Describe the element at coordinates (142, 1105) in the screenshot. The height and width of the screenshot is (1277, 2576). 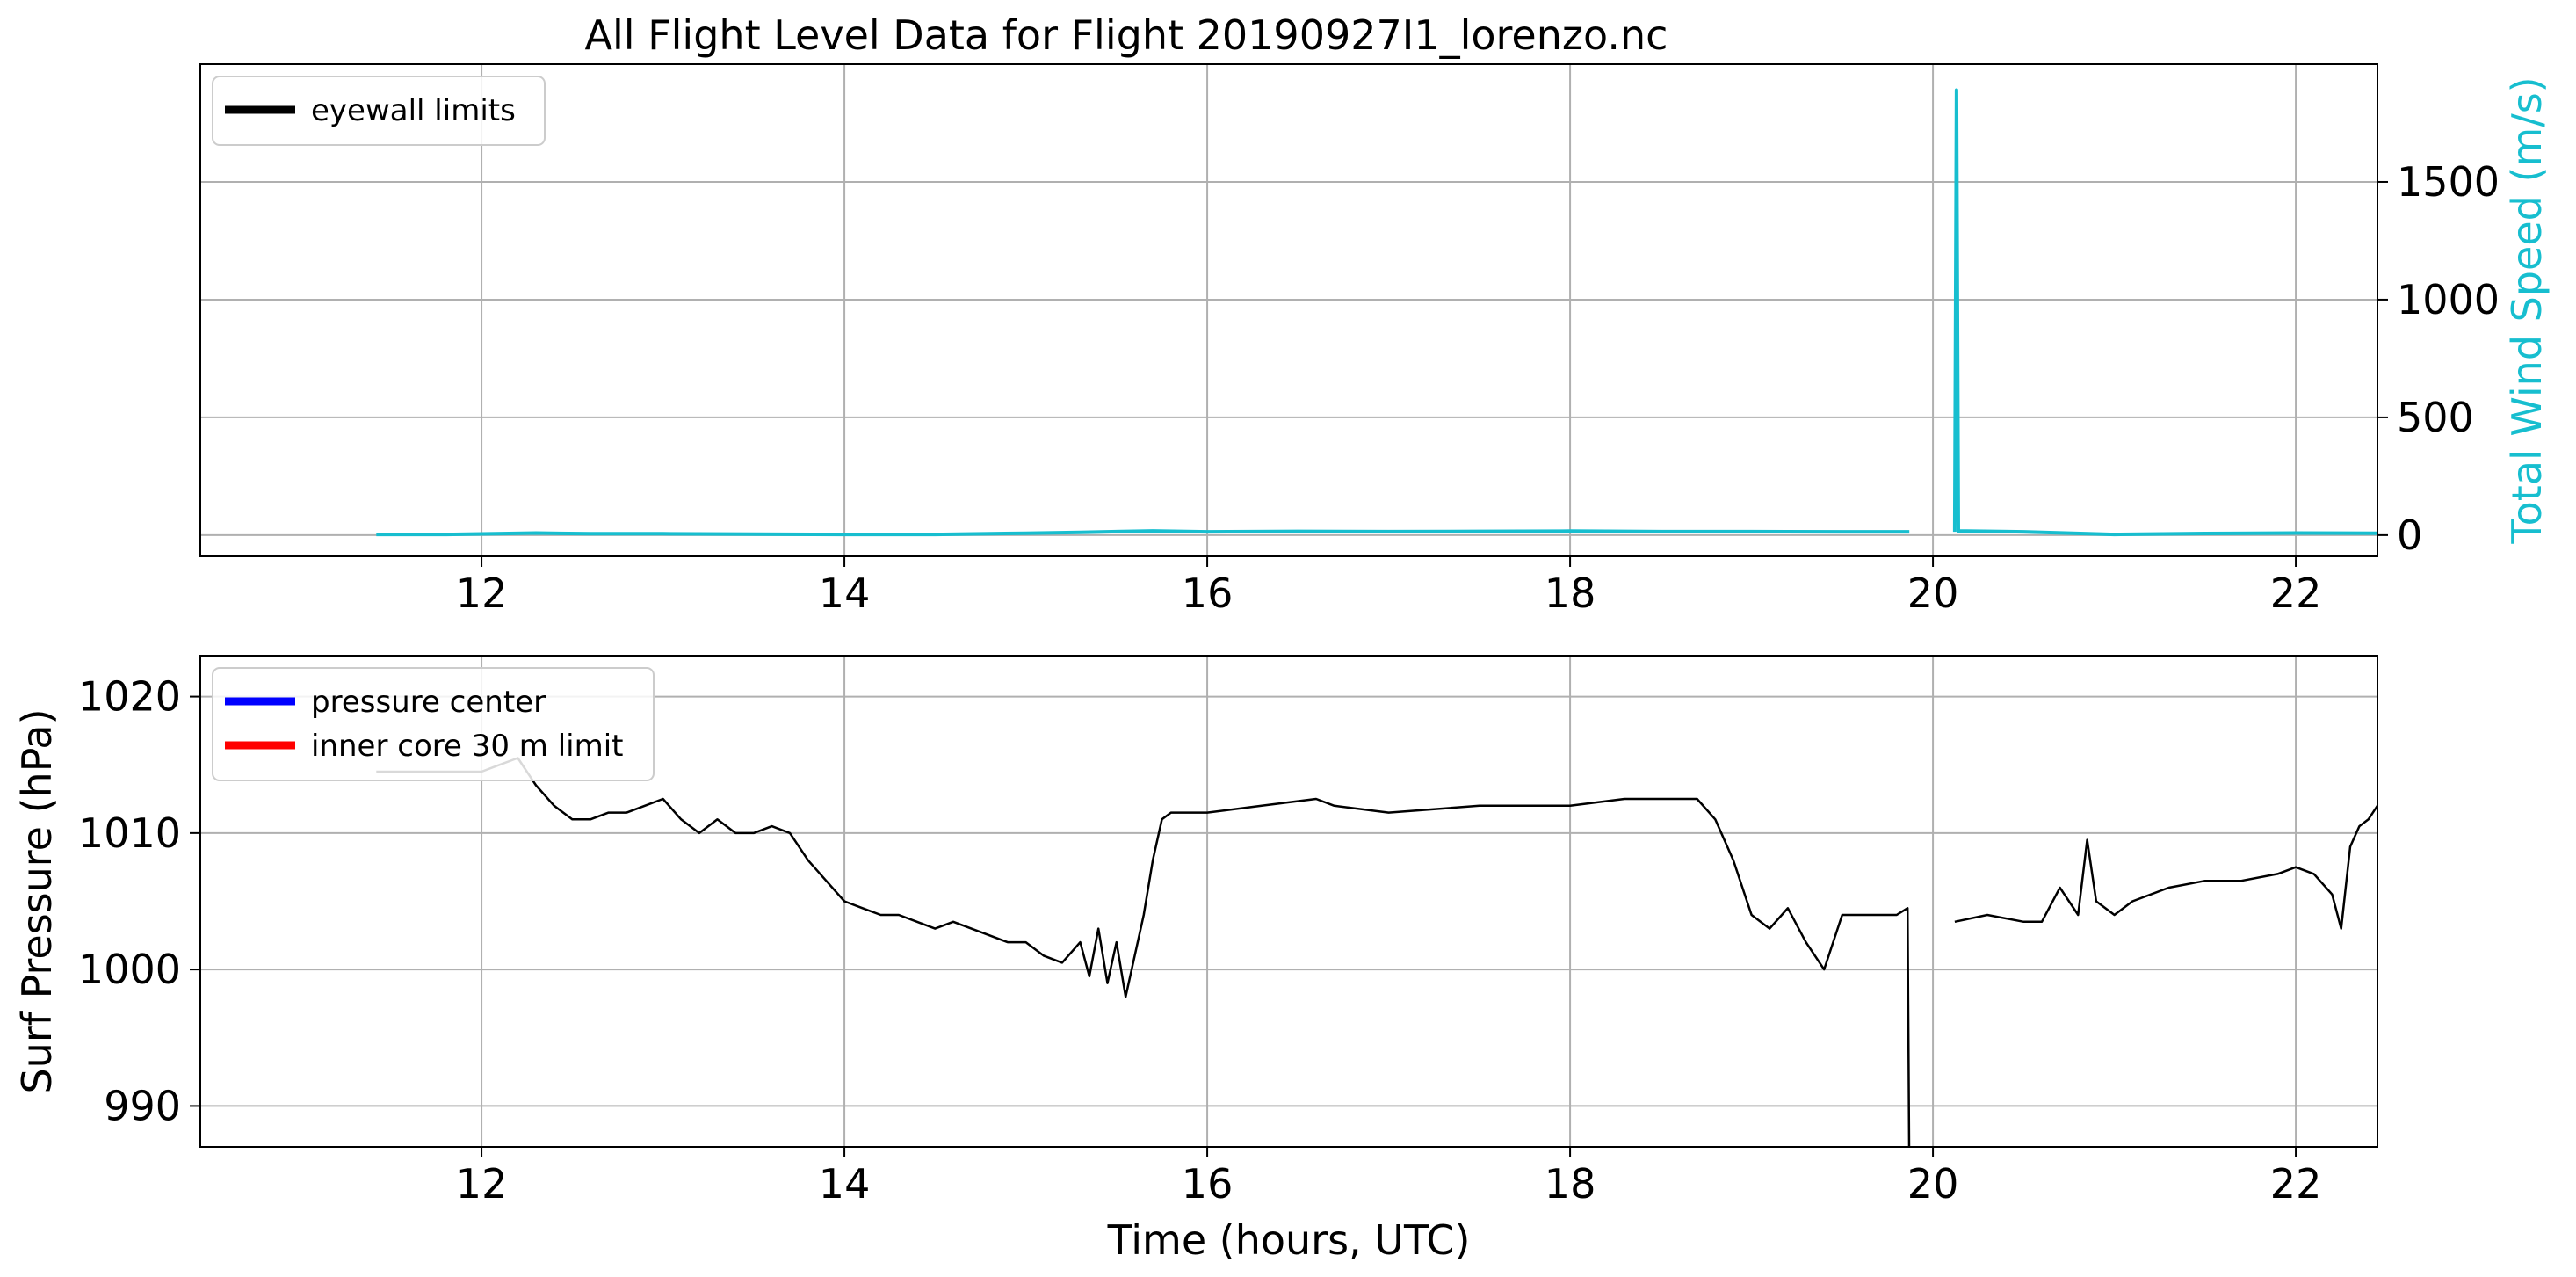
I see `y-tick-label: 990` at that location.